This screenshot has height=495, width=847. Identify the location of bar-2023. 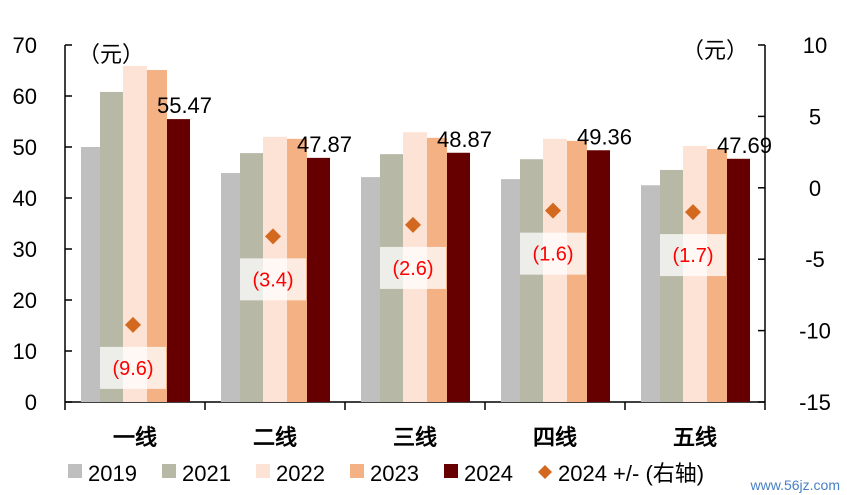
(157, 236).